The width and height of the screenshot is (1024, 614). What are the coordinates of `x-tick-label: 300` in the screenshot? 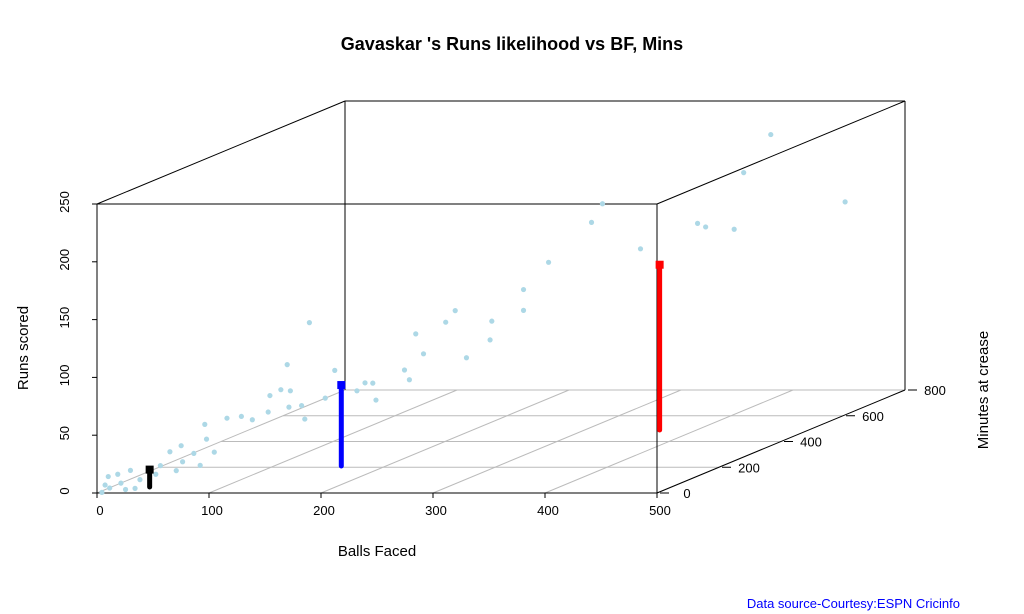 It's located at (436, 510).